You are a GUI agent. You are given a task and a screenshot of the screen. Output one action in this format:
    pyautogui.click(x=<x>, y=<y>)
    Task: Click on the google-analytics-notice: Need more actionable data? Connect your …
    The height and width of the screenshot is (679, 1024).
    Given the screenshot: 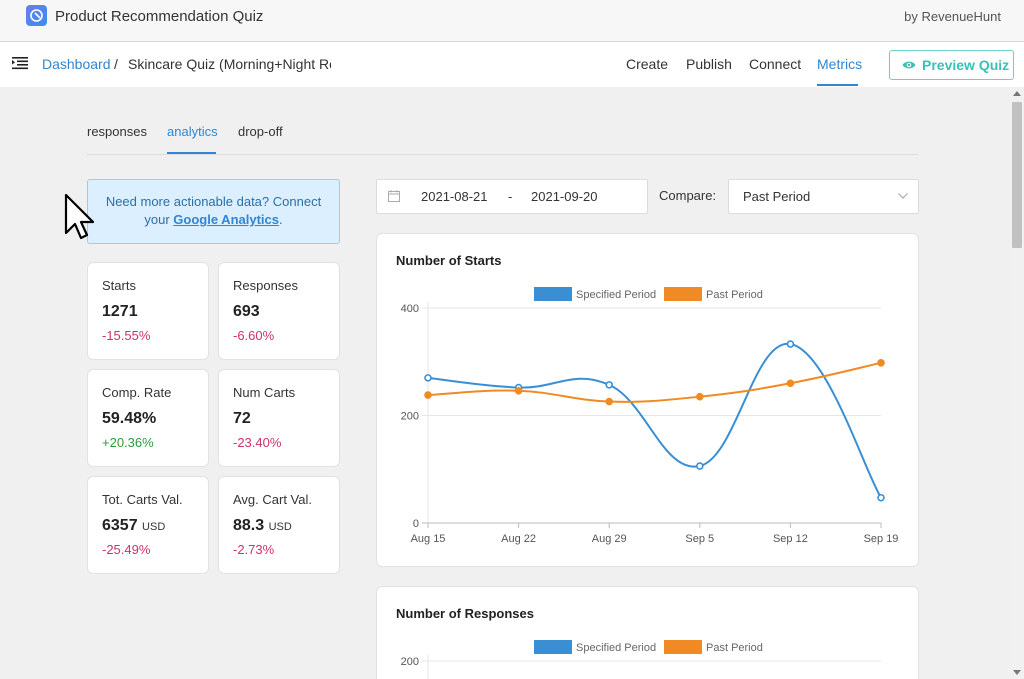 What is the action you would take?
    pyautogui.click(x=213, y=211)
    